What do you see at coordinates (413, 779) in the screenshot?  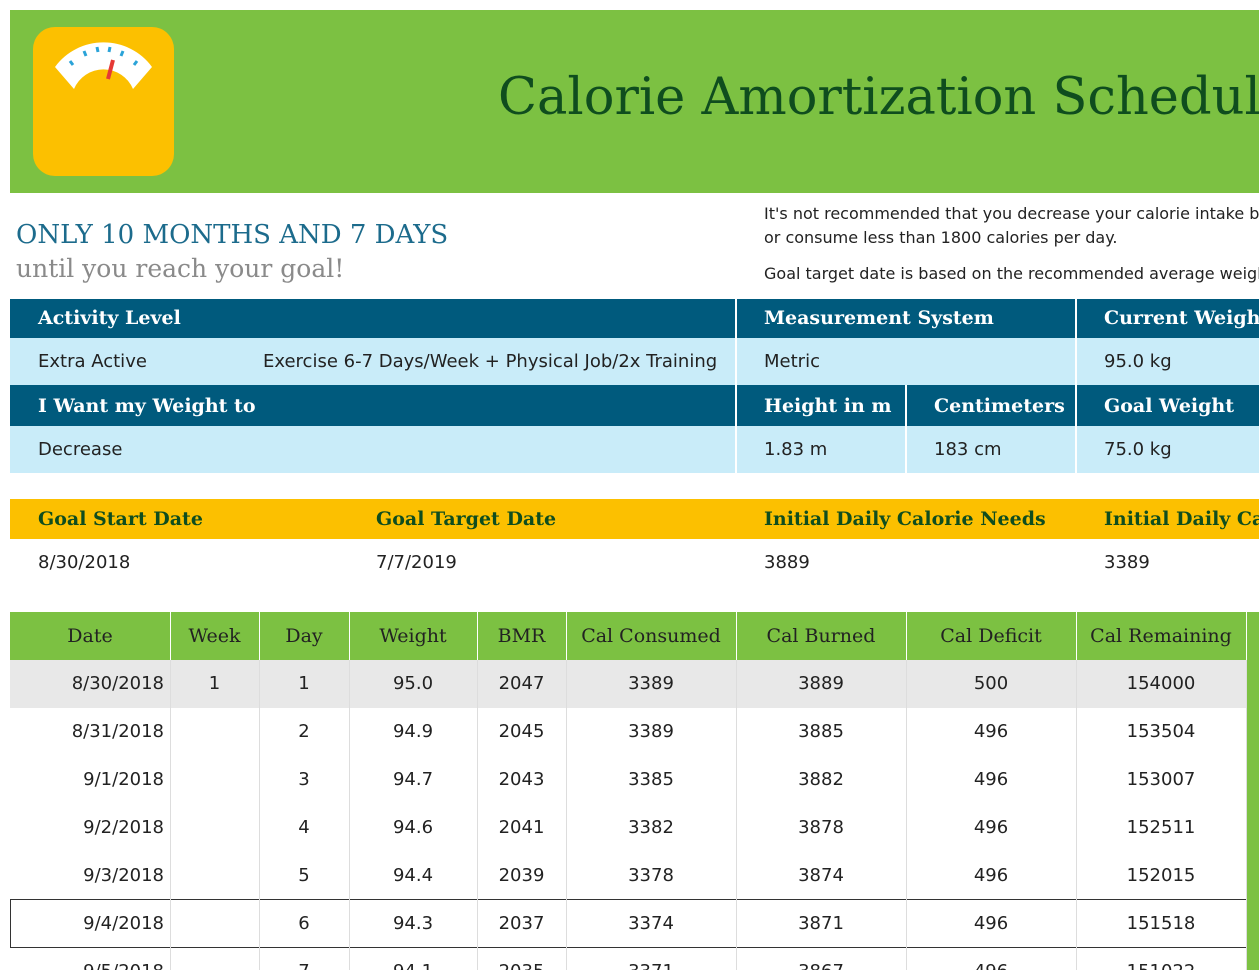 I see `cell: 94.7` at bounding box center [413, 779].